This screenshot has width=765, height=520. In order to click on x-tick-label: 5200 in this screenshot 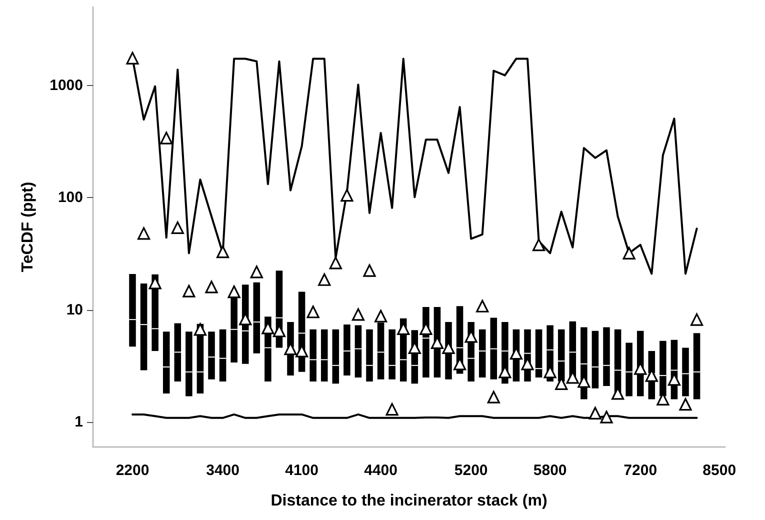, I will do `click(471, 470)`.